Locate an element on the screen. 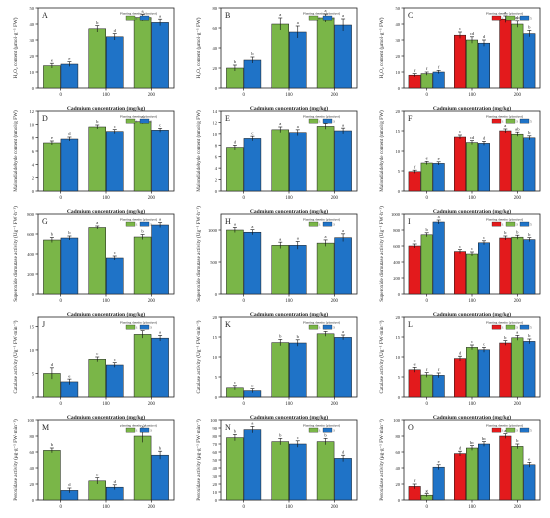 The image size is (550, 518). y-tick-label: 400 is located at coordinates (31, 254).